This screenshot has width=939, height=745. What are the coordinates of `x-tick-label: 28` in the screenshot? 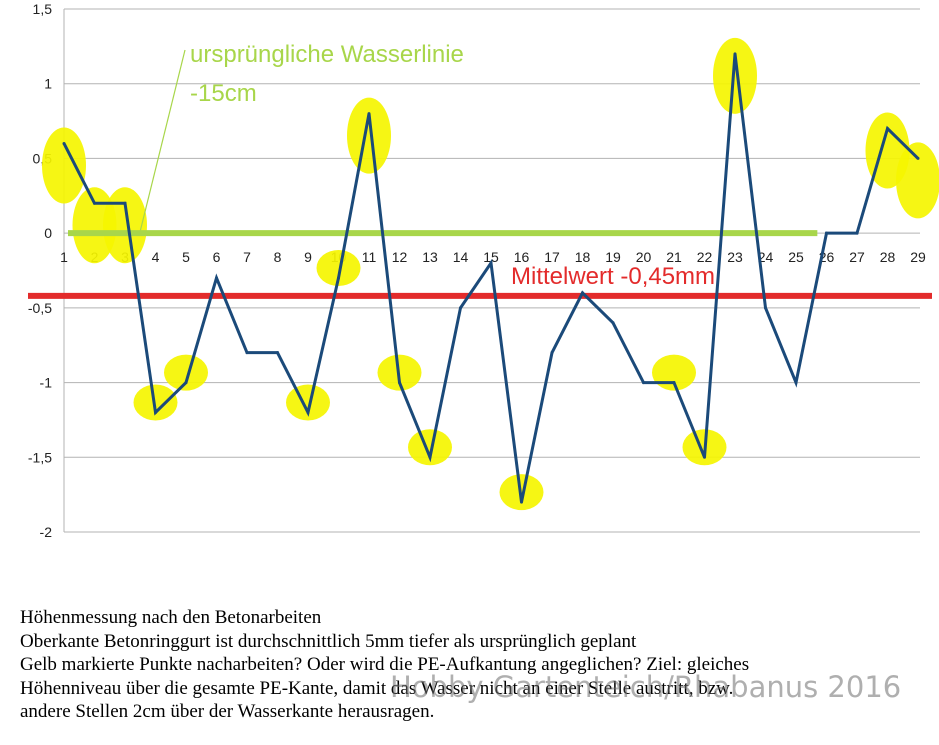 It's located at (888, 257).